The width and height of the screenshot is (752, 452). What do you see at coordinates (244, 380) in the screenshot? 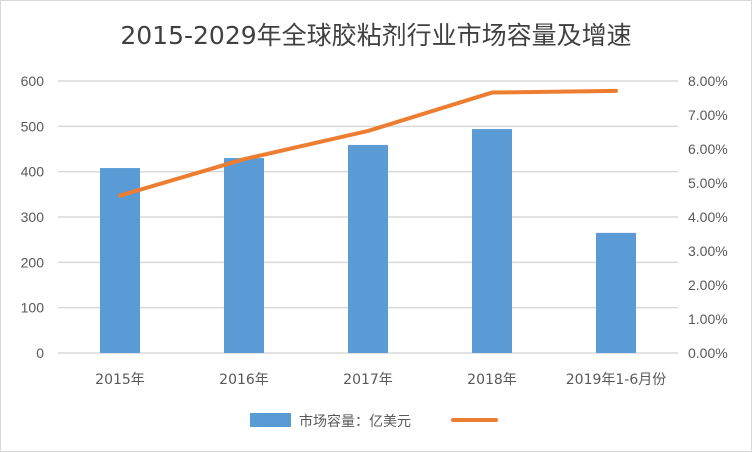
I see `x-tick-label: 2016年` at bounding box center [244, 380].